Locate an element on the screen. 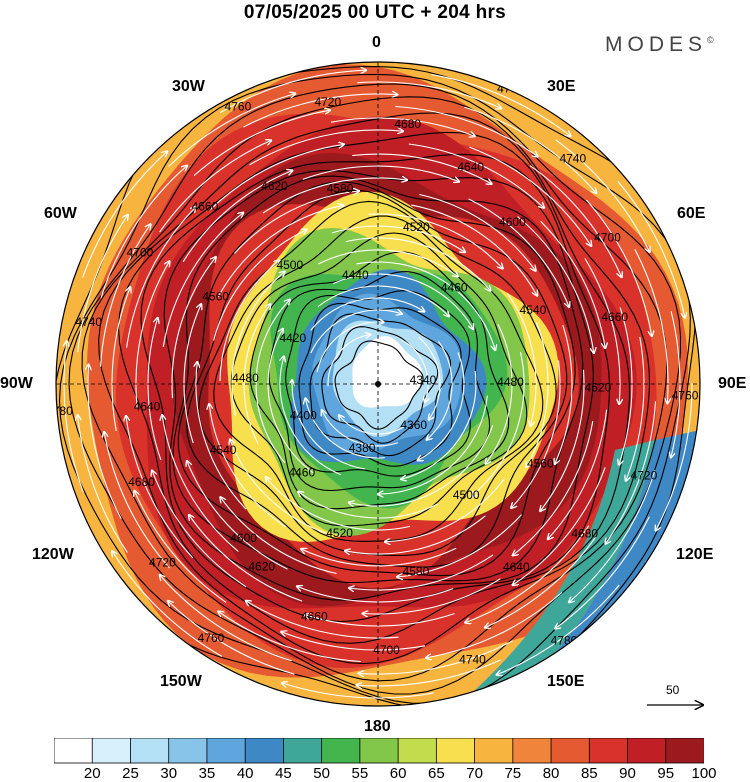 Image resolution: width=750 pixels, height=782 pixels. contour-label: 4640 is located at coordinates (470, 167).